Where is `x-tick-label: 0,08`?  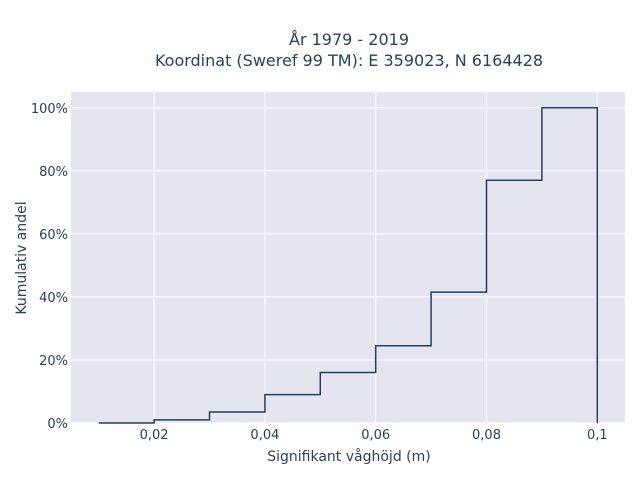 x-tick-label: 0,08 is located at coordinates (486, 435).